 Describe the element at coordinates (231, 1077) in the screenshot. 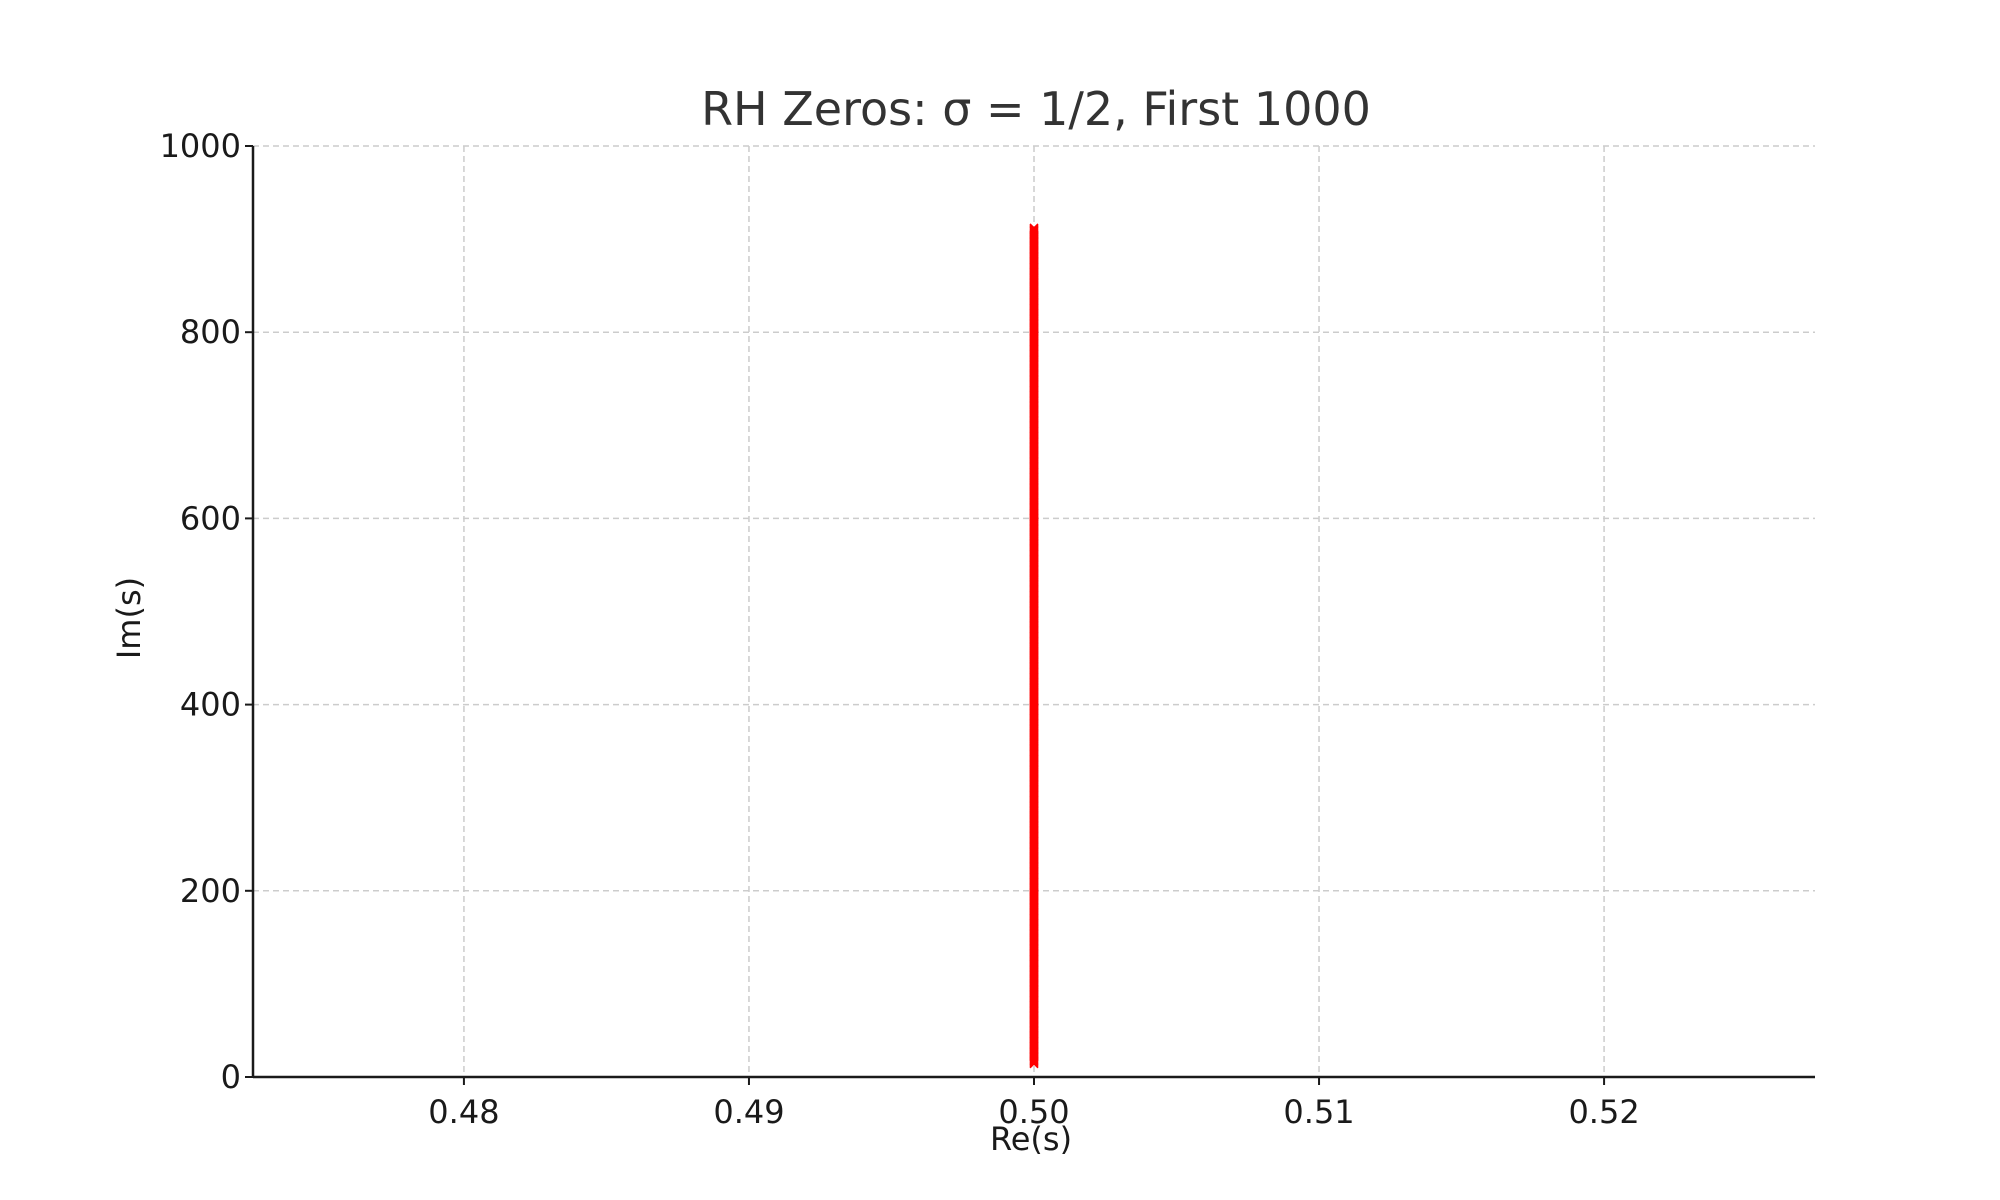

I see `y-tick-label: 0` at that location.